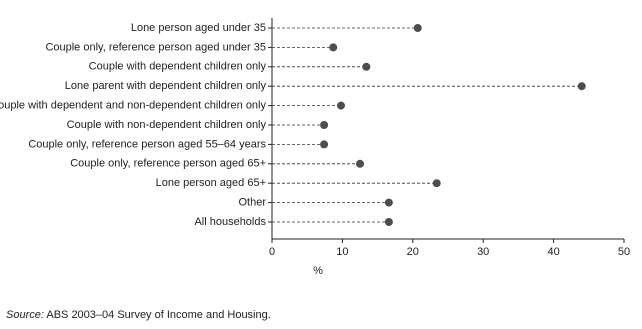  What do you see at coordinates (413, 252) in the screenshot?
I see `x-tick-label: 20` at bounding box center [413, 252].